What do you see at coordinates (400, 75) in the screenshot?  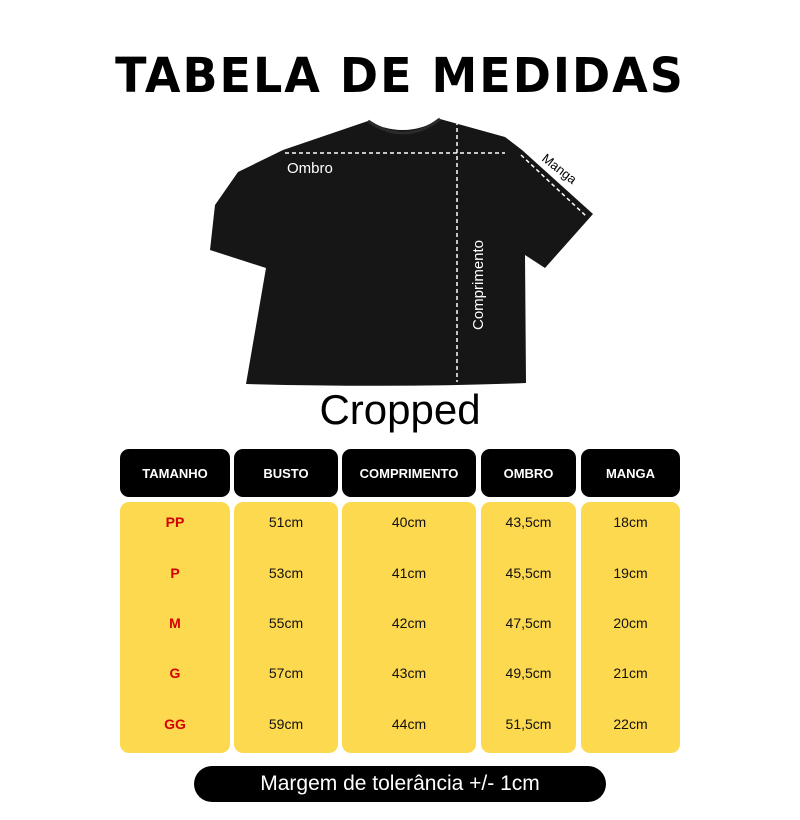 I see `page-title: TABELA DE MEDIDAS` at bounding box center [400, 75].